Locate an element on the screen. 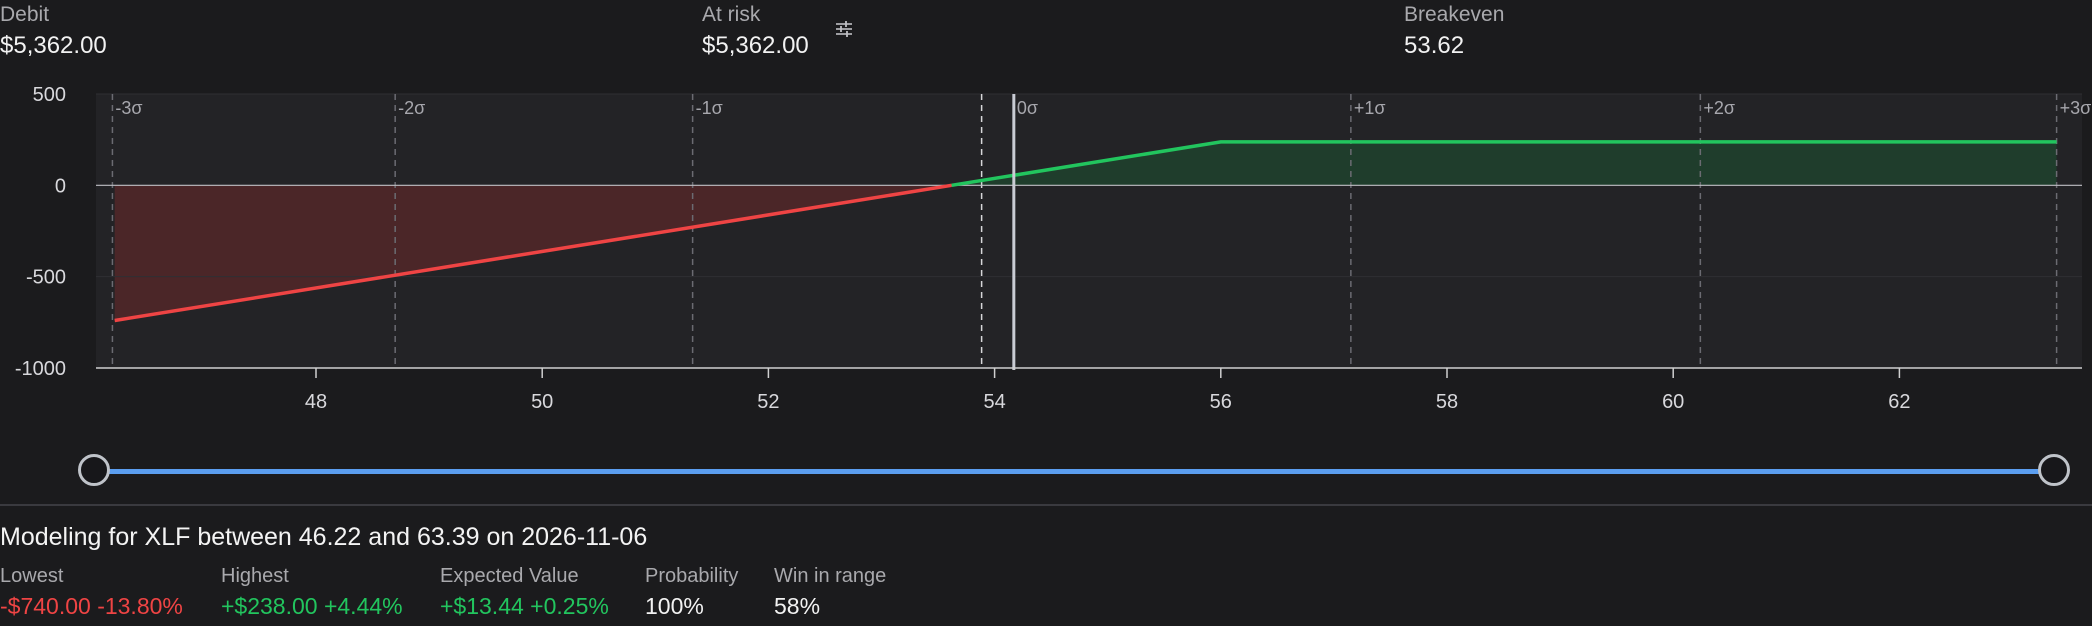 The height and width of the screenshot is (626, 2092). sigma-label: +2σ is located at coordinates (1719, 108).